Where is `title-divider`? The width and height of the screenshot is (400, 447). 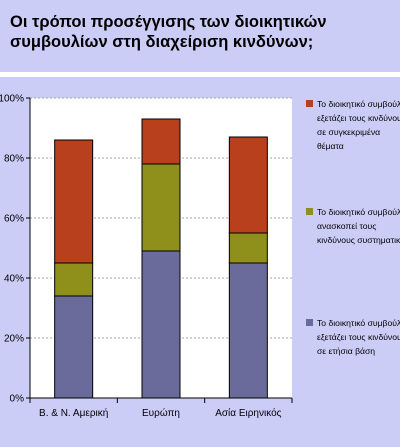
title-divider is located at coordinates (200, 74).